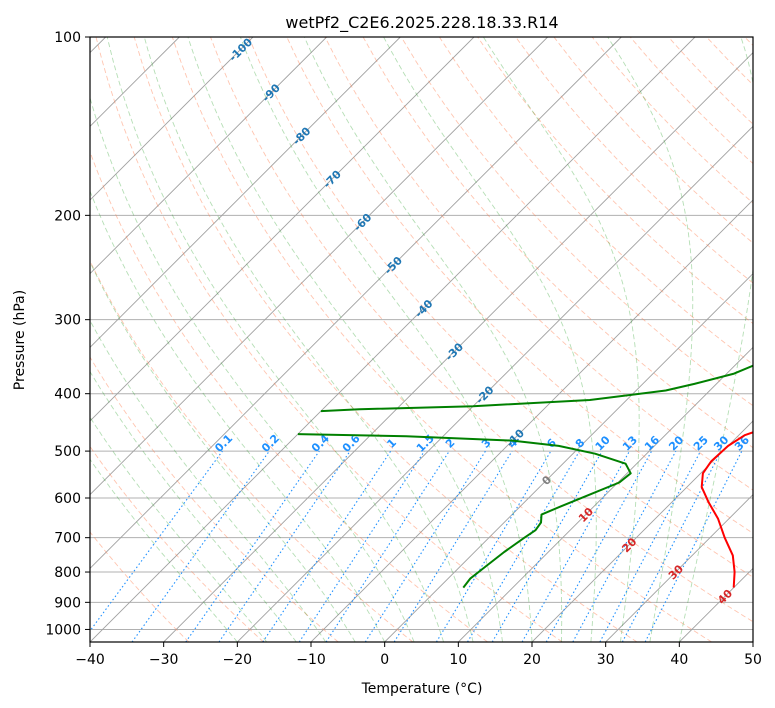 Image resolution: width=775 pixels, height=708 pixels. What do you see at coordinates (67, 216) in the screenshot?
I see `y-tick-label: 200` at bounding box center [67, 216].